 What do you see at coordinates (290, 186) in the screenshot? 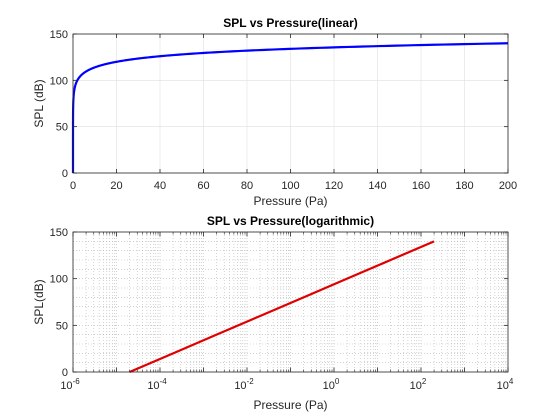
I see `linear-x-tick-label: 100` at bounding box center [290, 186].